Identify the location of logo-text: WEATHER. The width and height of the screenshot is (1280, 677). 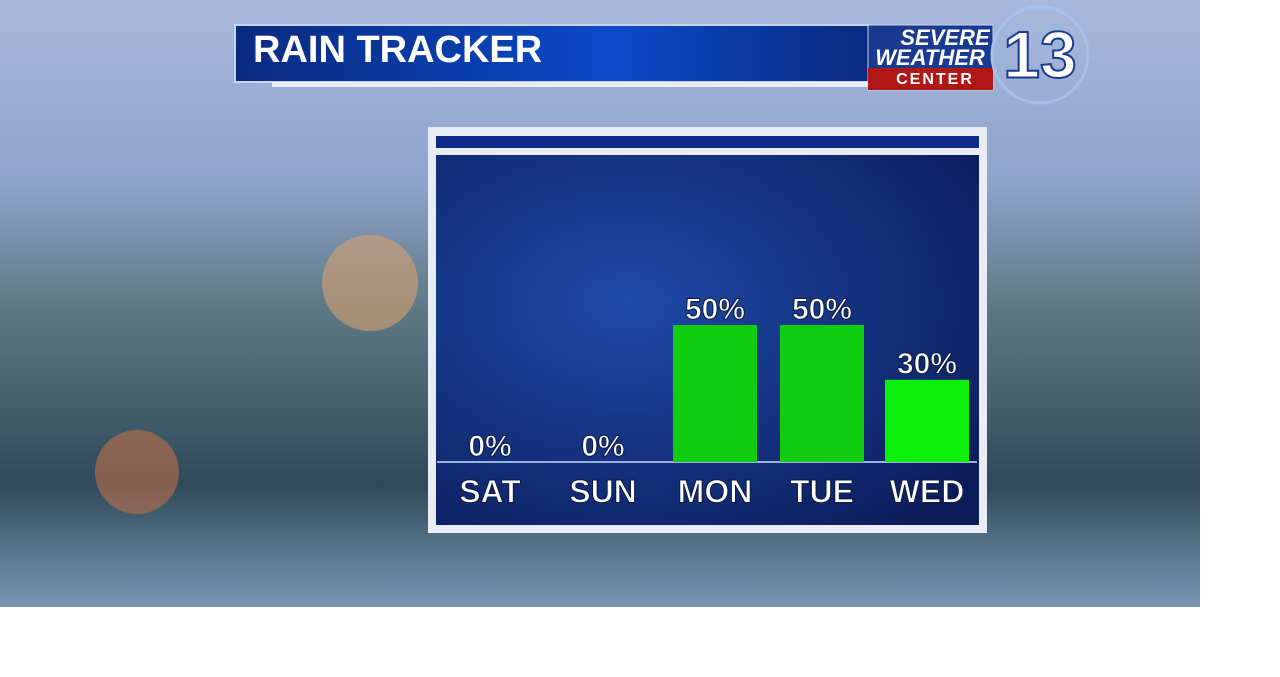
(930, 57).